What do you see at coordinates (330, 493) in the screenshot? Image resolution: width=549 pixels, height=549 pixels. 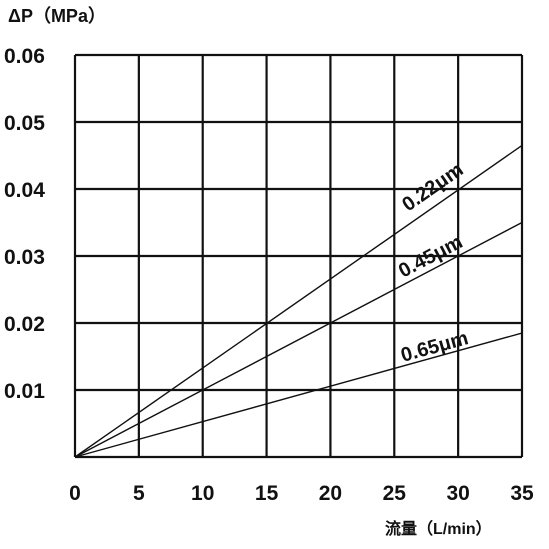 I see `x-tick-label-4: 20` at bounding box center [330, 493].